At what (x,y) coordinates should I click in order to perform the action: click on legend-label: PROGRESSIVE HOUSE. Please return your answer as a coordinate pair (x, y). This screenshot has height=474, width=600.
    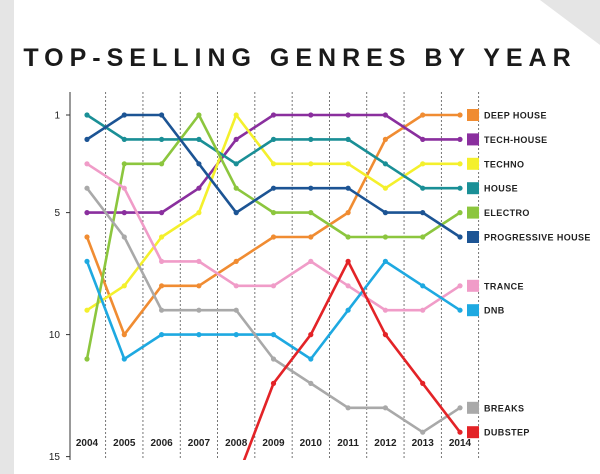
    Looking at the image, I should click on (537, 238).